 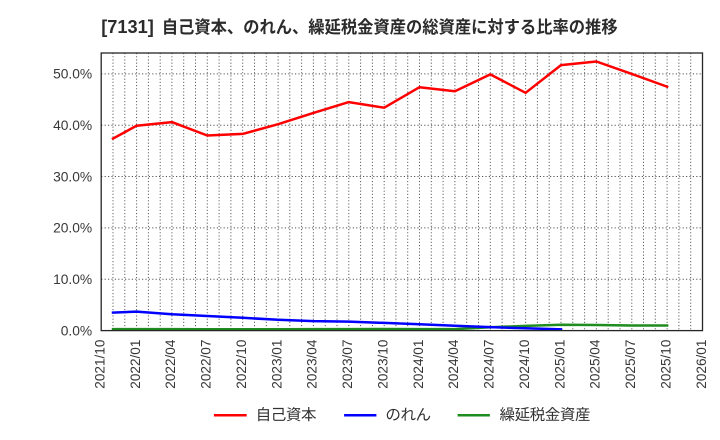 What do you see at coordinates (76, 330) in the screenshot?
I see `svg-text: 0.0%` at bounding box center [76, 330].